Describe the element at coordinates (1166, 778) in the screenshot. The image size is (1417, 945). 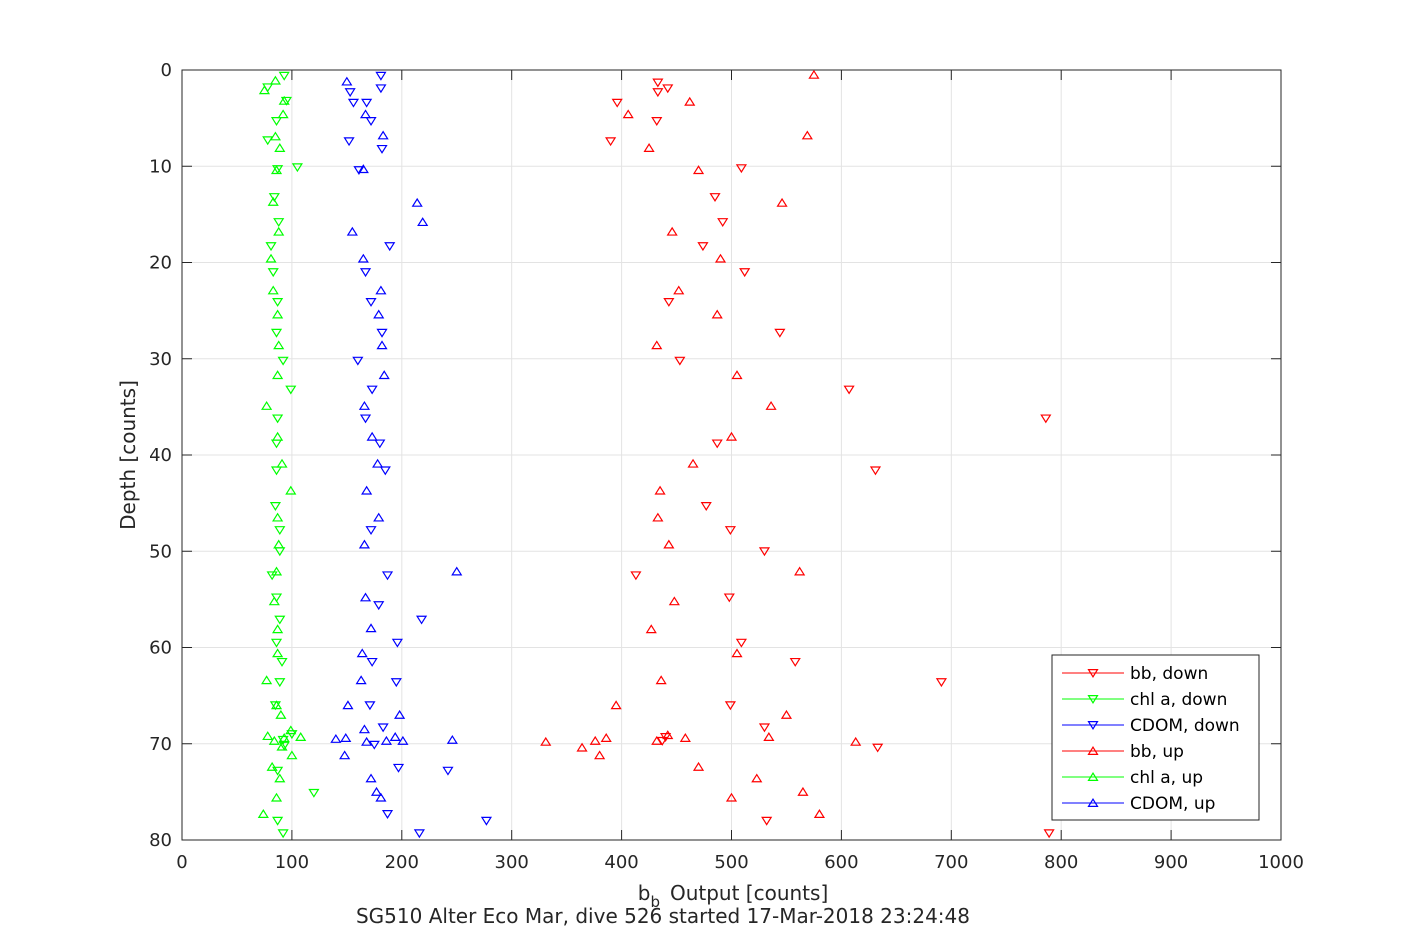
I see `legend-label: chl a, up` at that location.